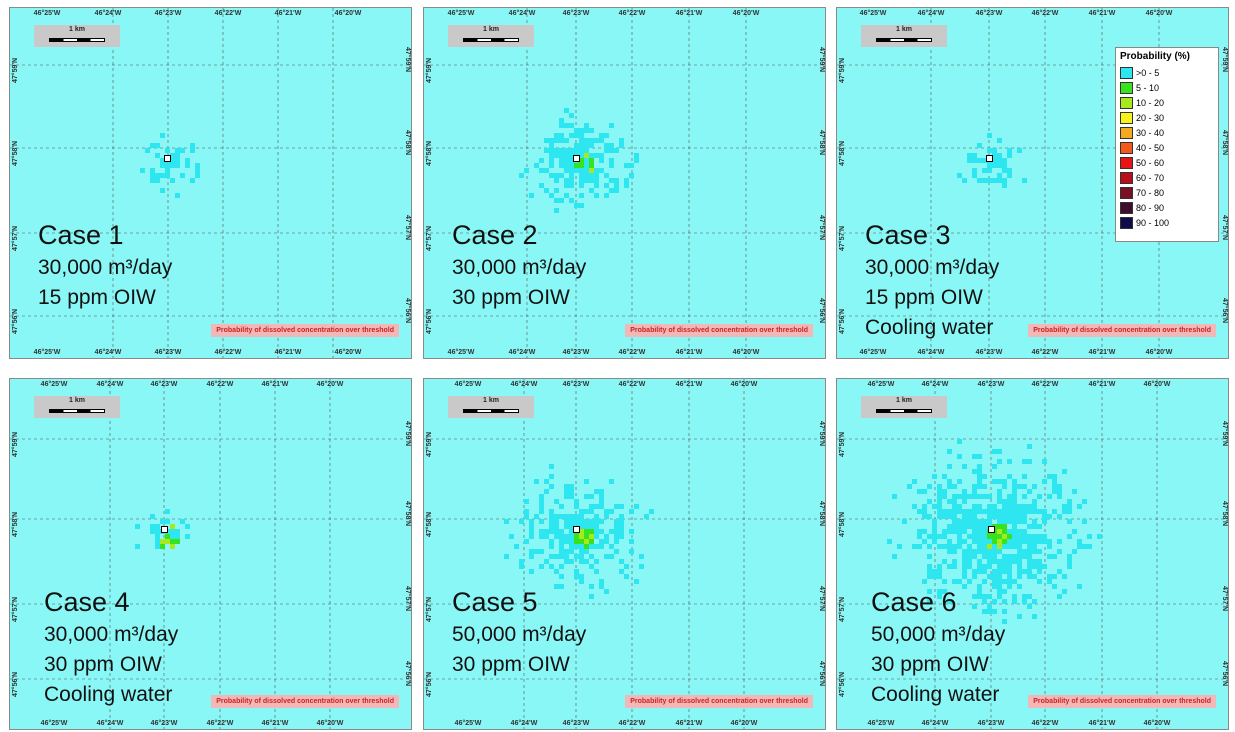 The width and height of the screenshot is (1235, 732). Describe the element at coordinates (511, 297) in the screenshot. I see `case-conc: 30 ppm OIW` at that location.